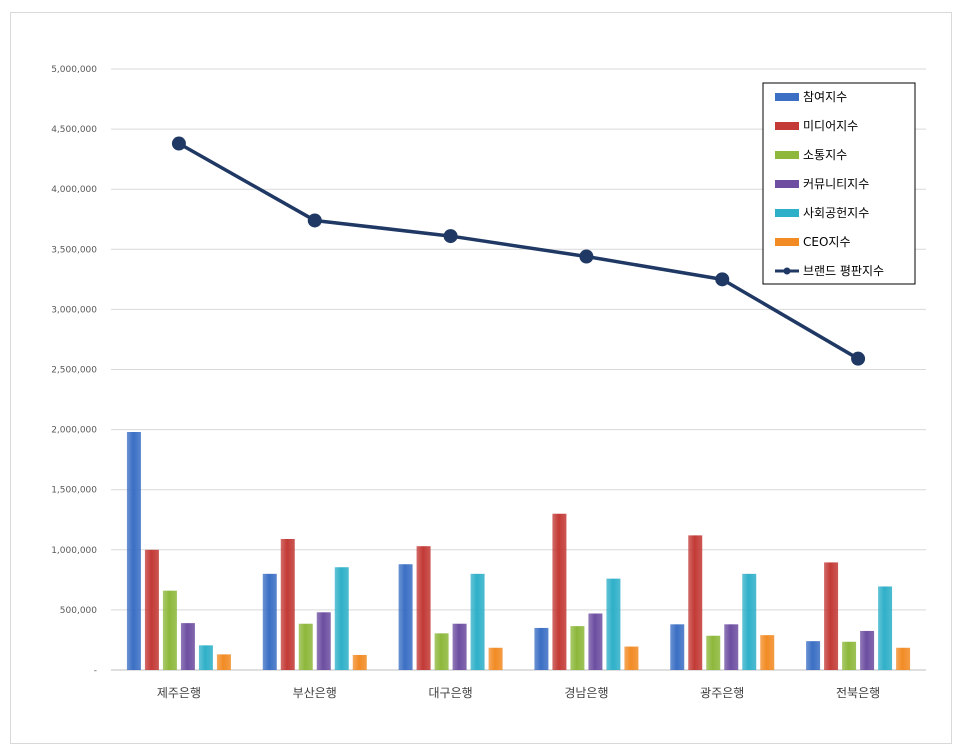 Image resolution: width=966 pixels, height=753 pixels. What do you see at coordinates (836, 213) in the screenshot?
I see `legend-label: 사회공헌지수` at bounding box center [836, 213].